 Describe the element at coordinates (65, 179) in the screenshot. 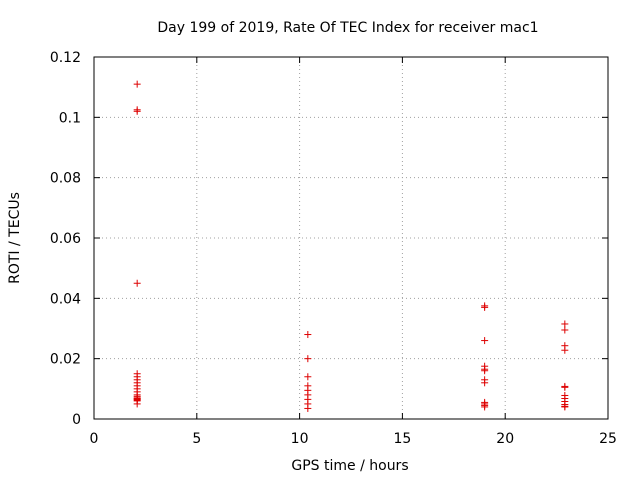

I see `y-tick-label: 0.08` at that location.